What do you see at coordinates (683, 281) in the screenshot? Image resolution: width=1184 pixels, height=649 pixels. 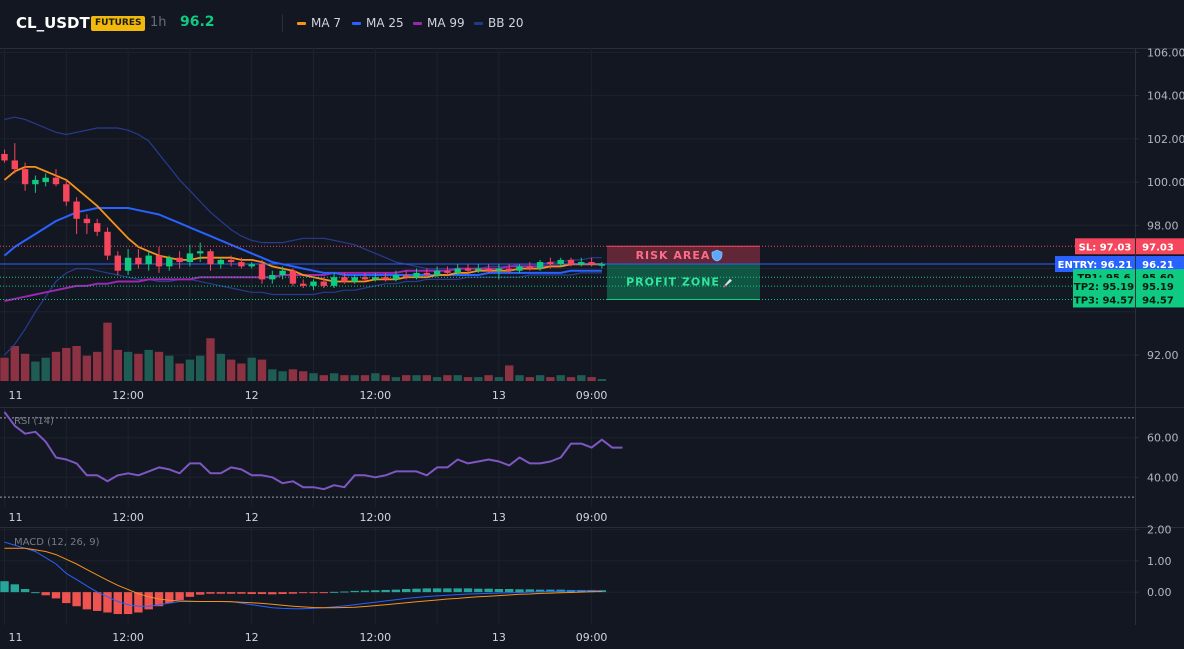 I see `profit-zone: PROFIT ZONE` at bounding box center [683, 281].